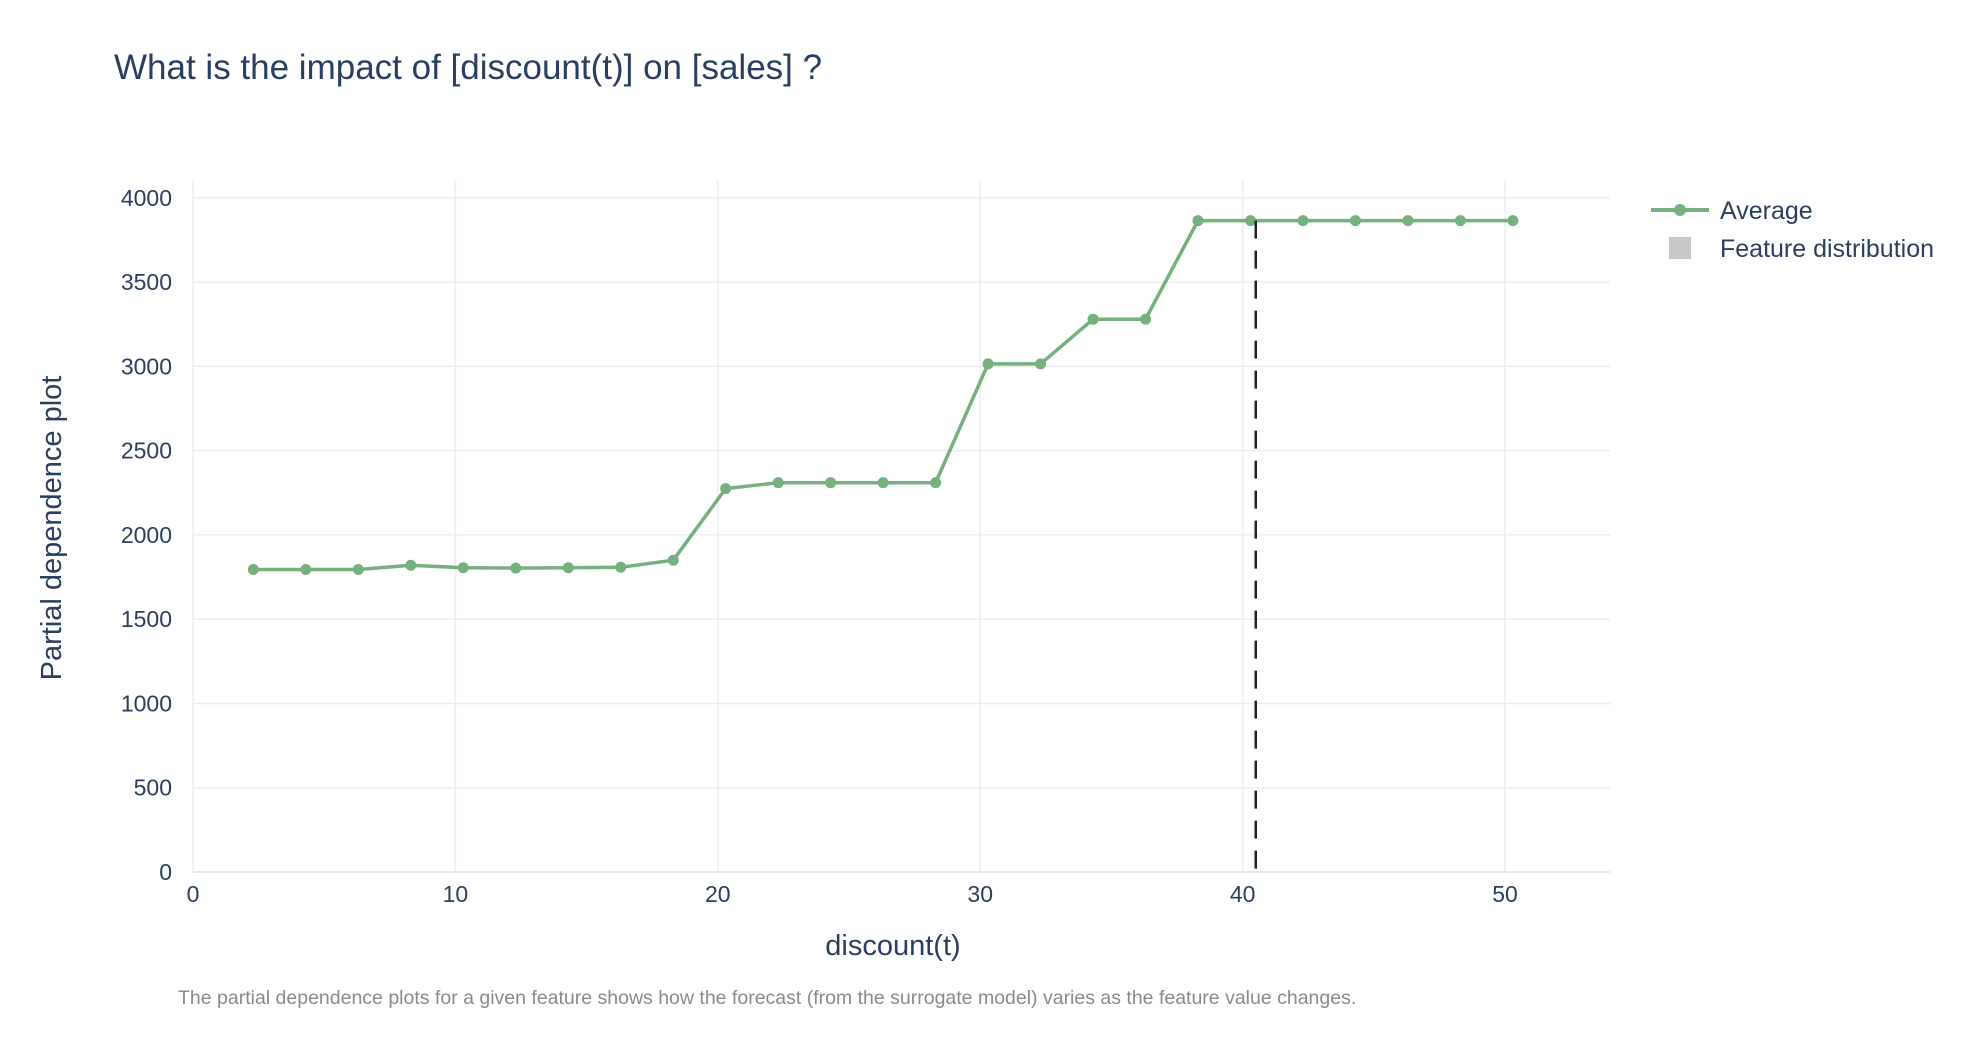  What do you see at coordinates (146, 198) in the screenshot?
I see `y-tick-label: 4000` at bounding box center [146, 198].